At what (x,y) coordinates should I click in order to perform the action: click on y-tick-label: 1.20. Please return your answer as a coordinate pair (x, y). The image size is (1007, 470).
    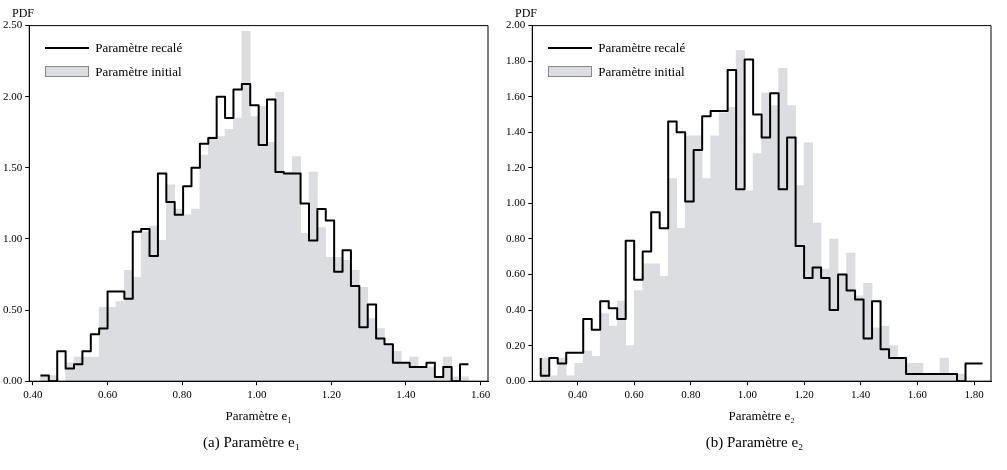
    Looking at the image, I should click on (516, 166).